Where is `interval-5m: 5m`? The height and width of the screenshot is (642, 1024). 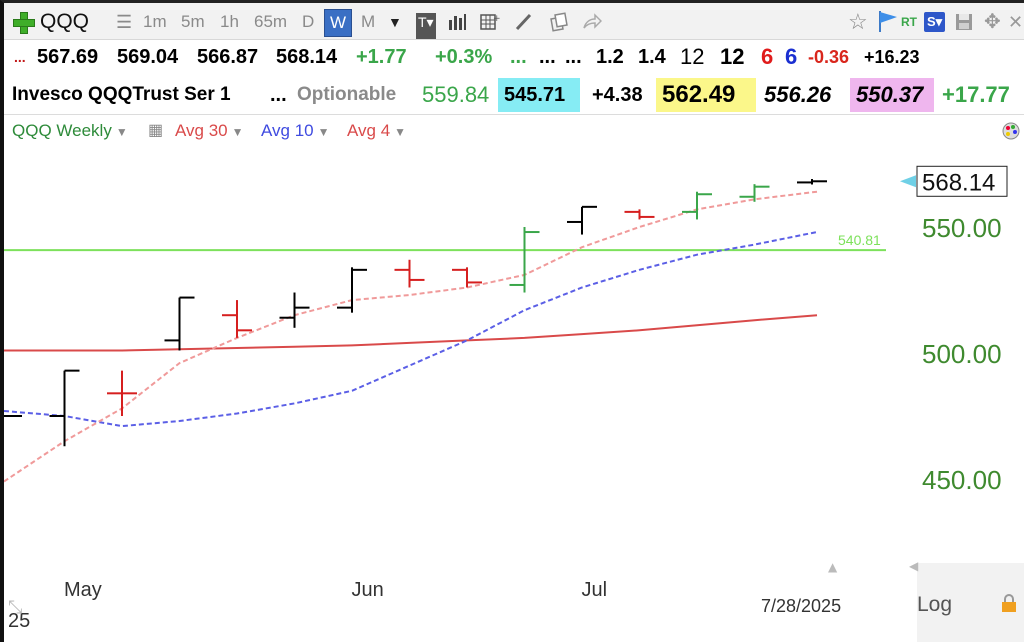
interval-5m: 5m is located at coordinates (193, 21).